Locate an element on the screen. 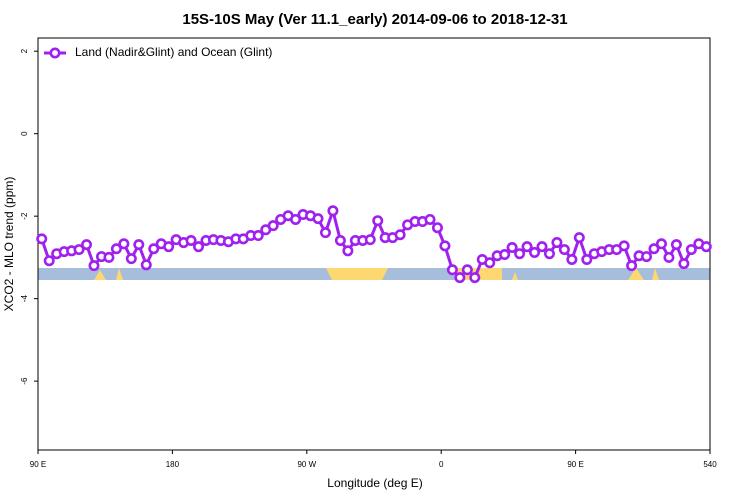  y-tick-label: -6 is located at coordinates (24, 381).